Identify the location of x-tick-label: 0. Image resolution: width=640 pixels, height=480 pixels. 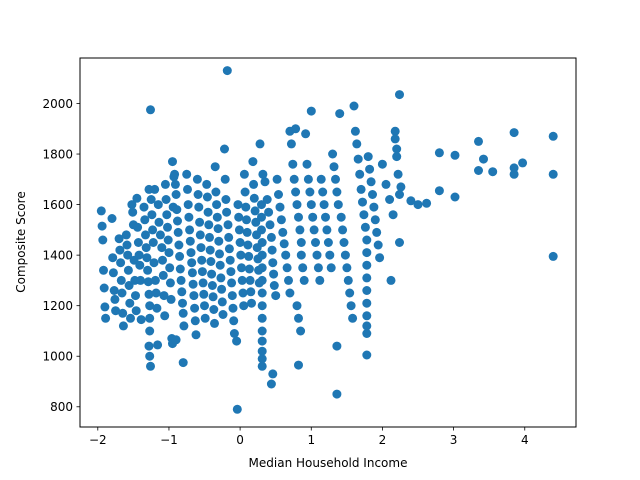
(240, 440).